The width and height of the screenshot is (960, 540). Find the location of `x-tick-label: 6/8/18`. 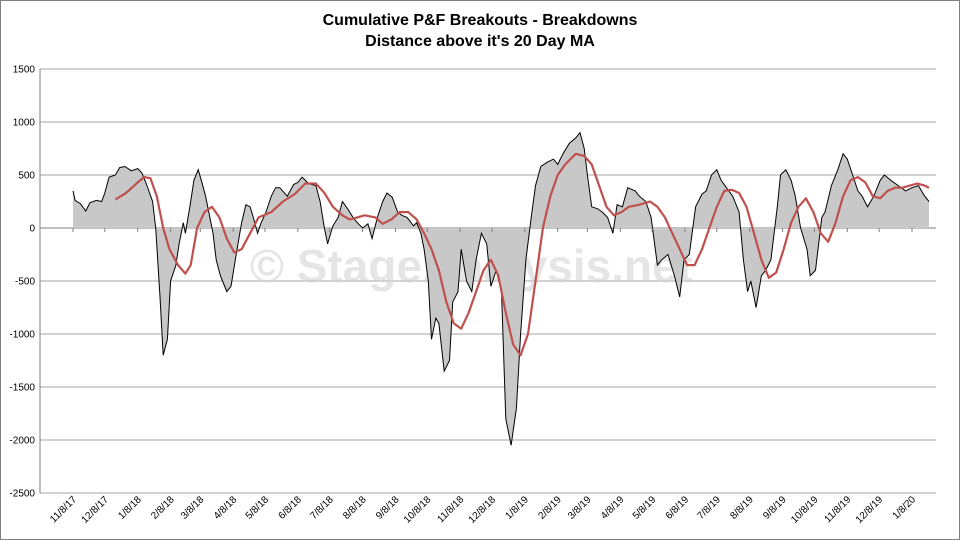

x-tick-label: 6/8/18 is located at coordinates (291, 508).